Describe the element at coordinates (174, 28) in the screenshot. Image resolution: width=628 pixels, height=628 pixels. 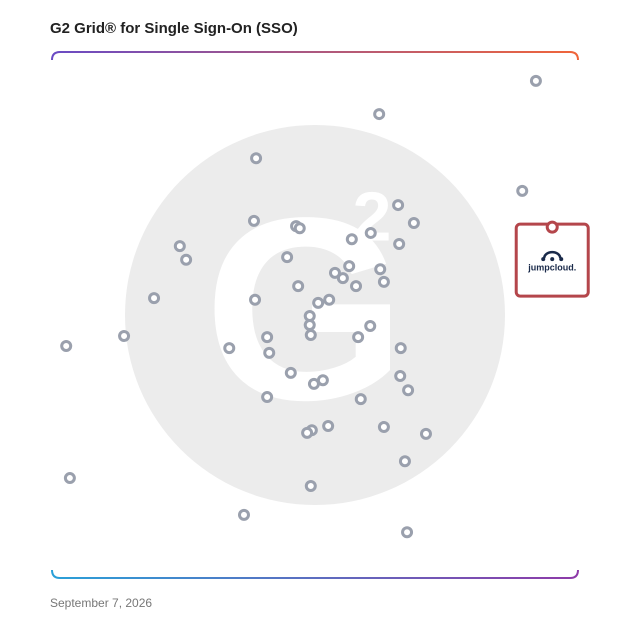
I see `chart-title: G2 Grid® for Single Sign-On (SSO)` at that location.